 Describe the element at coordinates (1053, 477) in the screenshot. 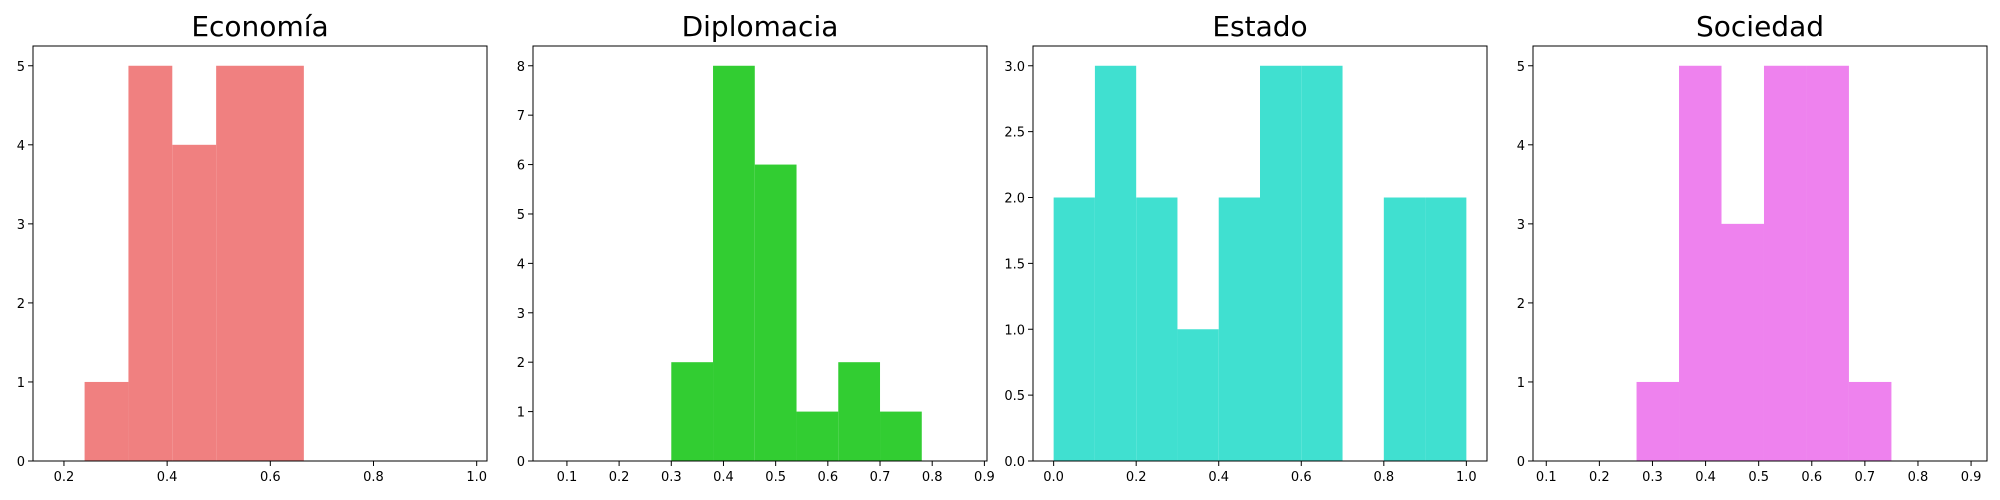

I see `x-tick-label: 0.0` at that location.